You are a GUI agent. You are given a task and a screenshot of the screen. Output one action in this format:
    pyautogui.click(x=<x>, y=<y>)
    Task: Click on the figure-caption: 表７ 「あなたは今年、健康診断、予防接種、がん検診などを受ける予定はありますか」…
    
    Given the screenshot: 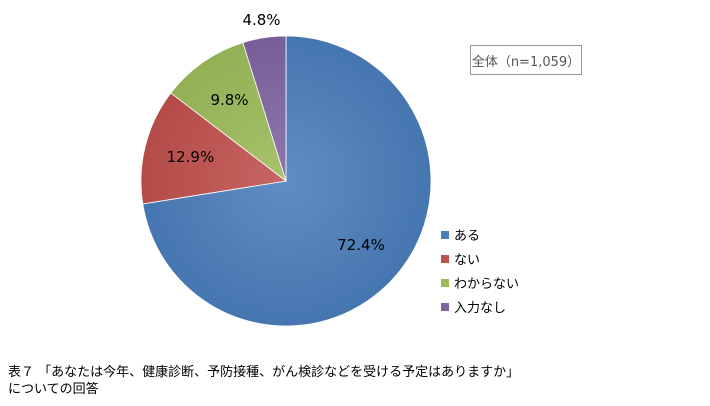 What is the action you would take?
    pyautogui.click(x=353, y=381)
    